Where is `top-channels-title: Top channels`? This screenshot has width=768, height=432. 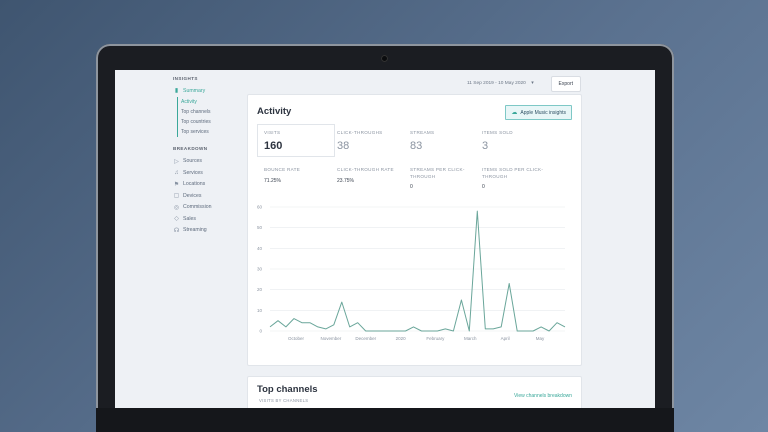 top-channels-title: Top channels is located at coordinates (287, 389).